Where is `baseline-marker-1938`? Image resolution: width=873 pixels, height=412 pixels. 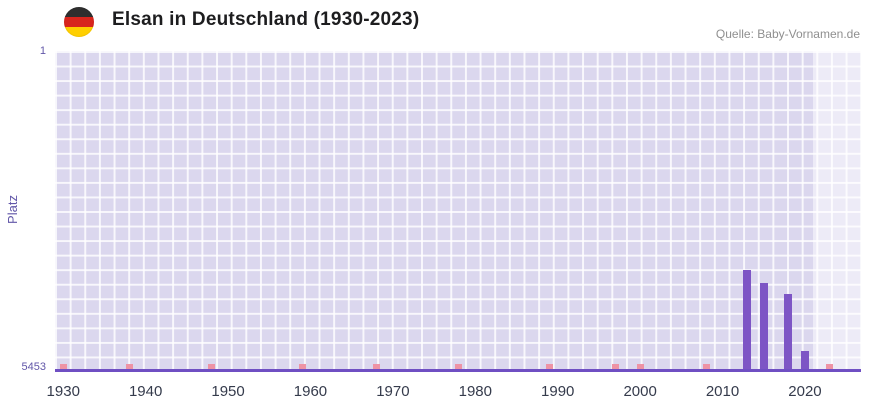 baseline-marker-1938 is located at coordinates (129, 366).